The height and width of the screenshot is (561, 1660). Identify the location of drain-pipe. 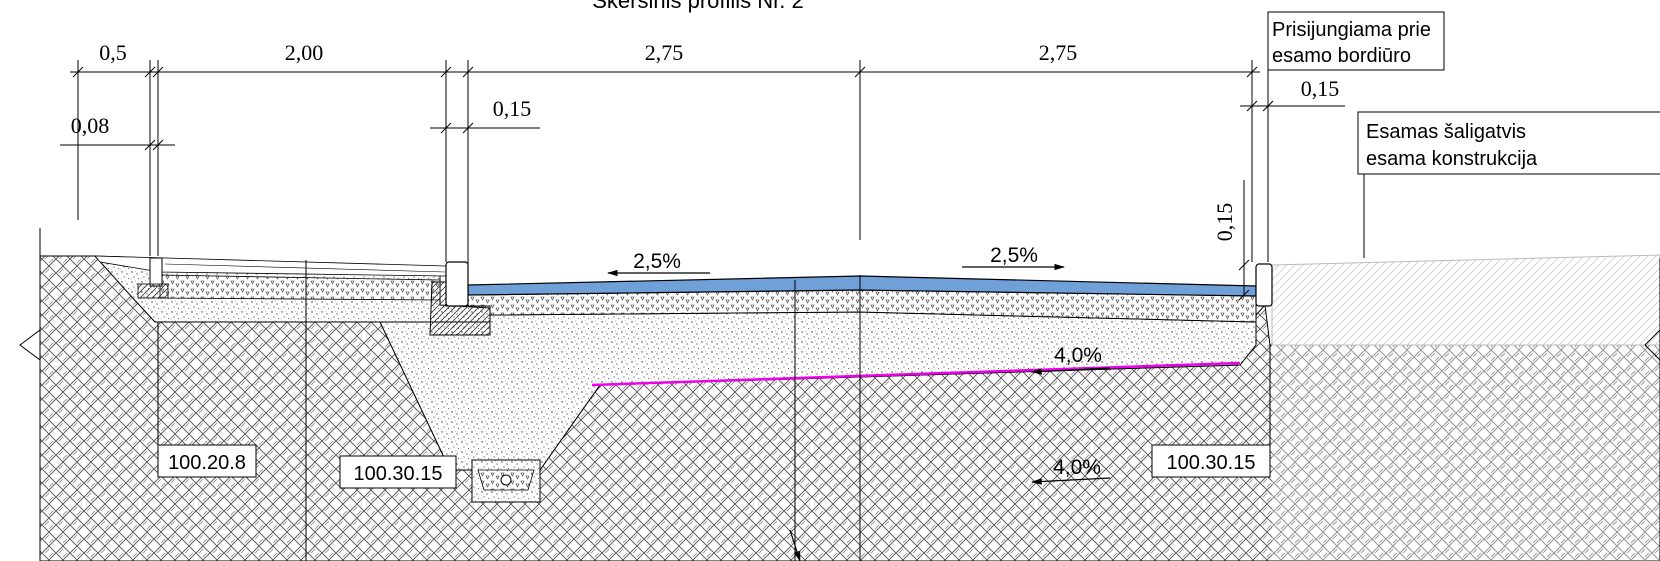
(506, 480).